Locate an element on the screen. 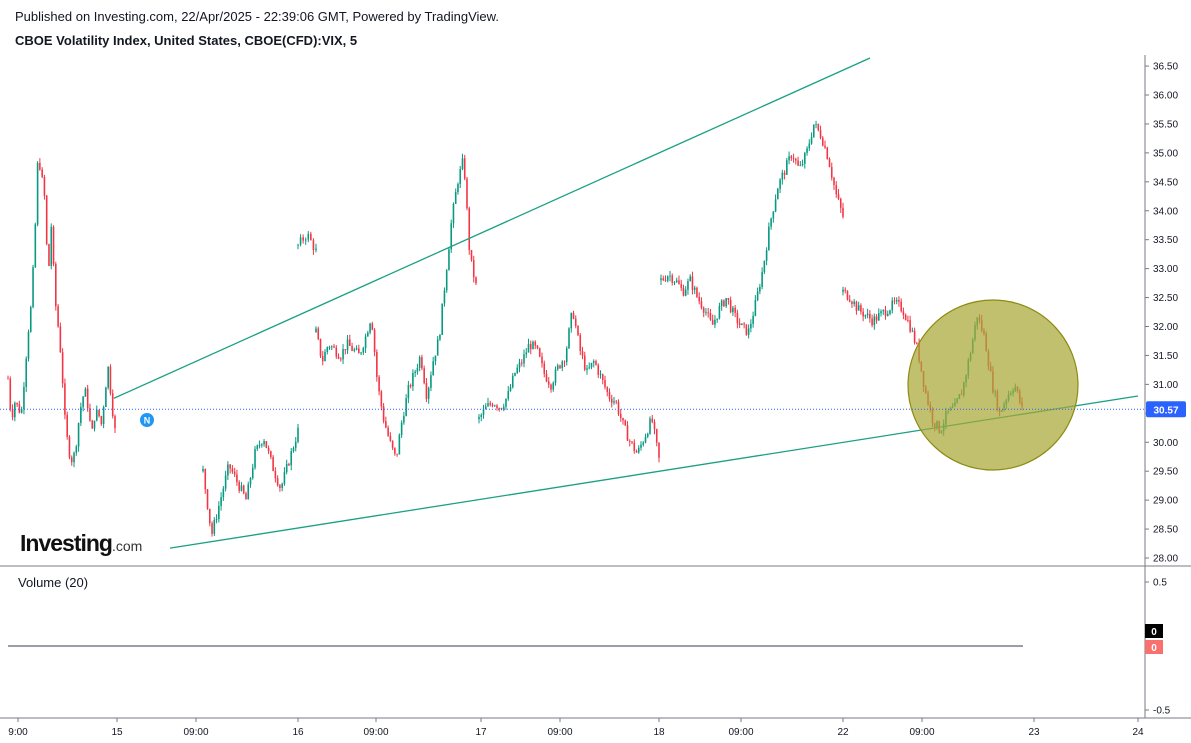 This screenshot has width=1191, height=743. time-tick-label: 15 is located at coordinates (117, 732).